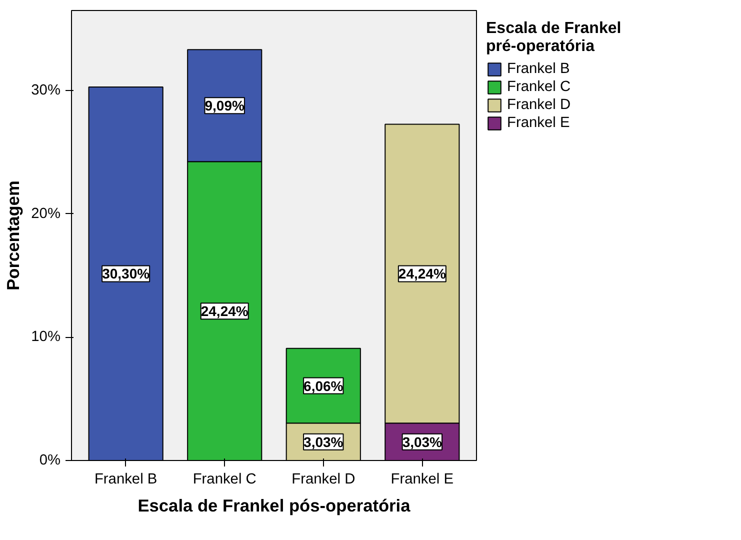 This screenshot has height=540, width=741. Describe the element at coordinates (324, 386) in the screenshot. I see `data-label: 6,06%` at that location.